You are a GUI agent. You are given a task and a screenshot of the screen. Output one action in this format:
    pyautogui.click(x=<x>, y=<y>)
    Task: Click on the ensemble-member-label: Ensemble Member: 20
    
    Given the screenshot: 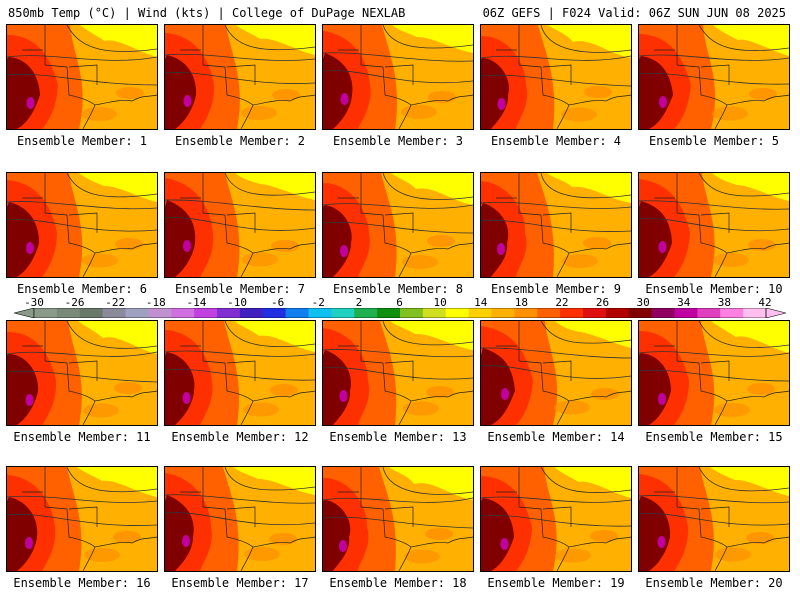 What is the action you would take?
    pyautogui.click(x=714, y=583)
    